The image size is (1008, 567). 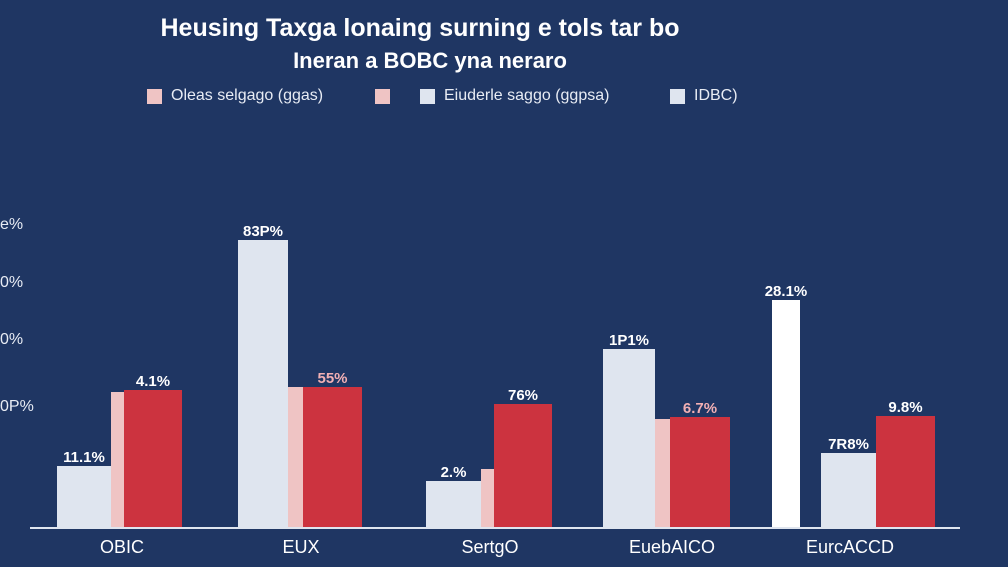 What do you see at coordinates (301, 547) in the screenshot?
I see `x-tick-label: EUX` at bounding box center [301, 547].